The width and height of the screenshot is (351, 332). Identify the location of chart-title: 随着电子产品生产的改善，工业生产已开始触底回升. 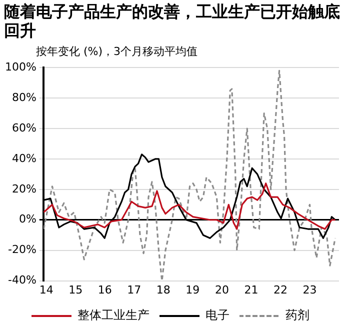
(172, 21).